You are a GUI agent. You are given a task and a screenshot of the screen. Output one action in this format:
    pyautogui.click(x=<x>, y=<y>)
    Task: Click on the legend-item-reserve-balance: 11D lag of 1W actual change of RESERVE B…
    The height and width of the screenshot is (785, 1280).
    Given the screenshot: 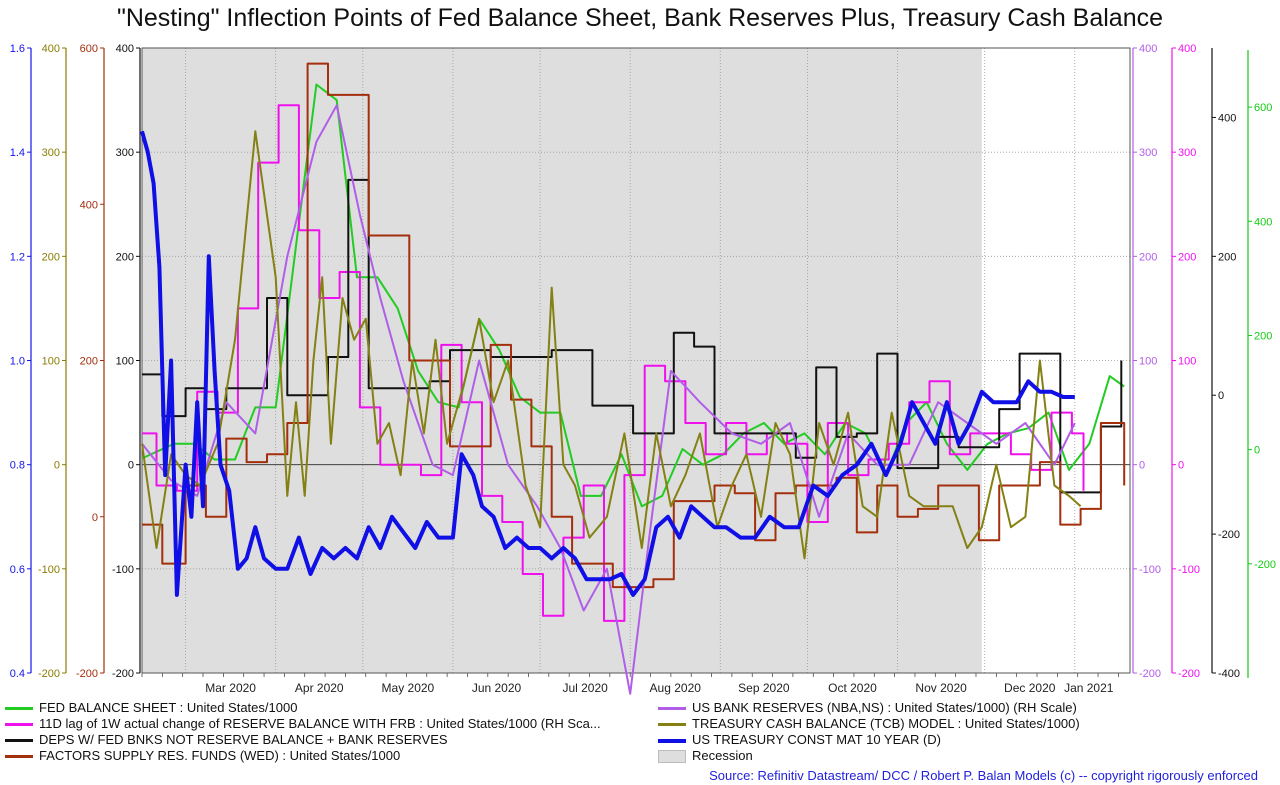 What is the action you would take?
    pyautogui.click(x=303, y=724)
    